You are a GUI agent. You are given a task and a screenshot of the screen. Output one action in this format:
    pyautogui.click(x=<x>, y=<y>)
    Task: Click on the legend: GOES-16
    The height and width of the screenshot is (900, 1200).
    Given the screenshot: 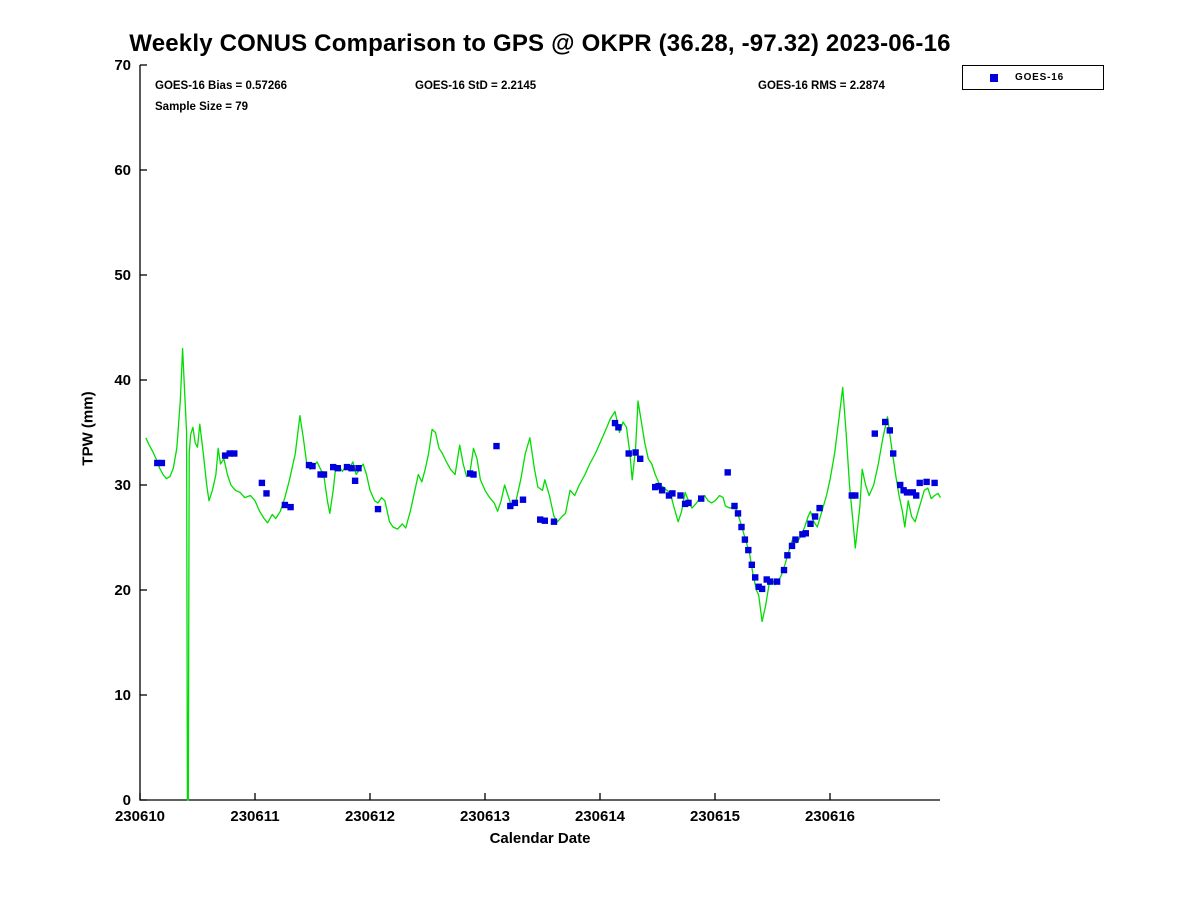 What is the action you would take?
    pyautogui.click(x=1033, y=77)
    